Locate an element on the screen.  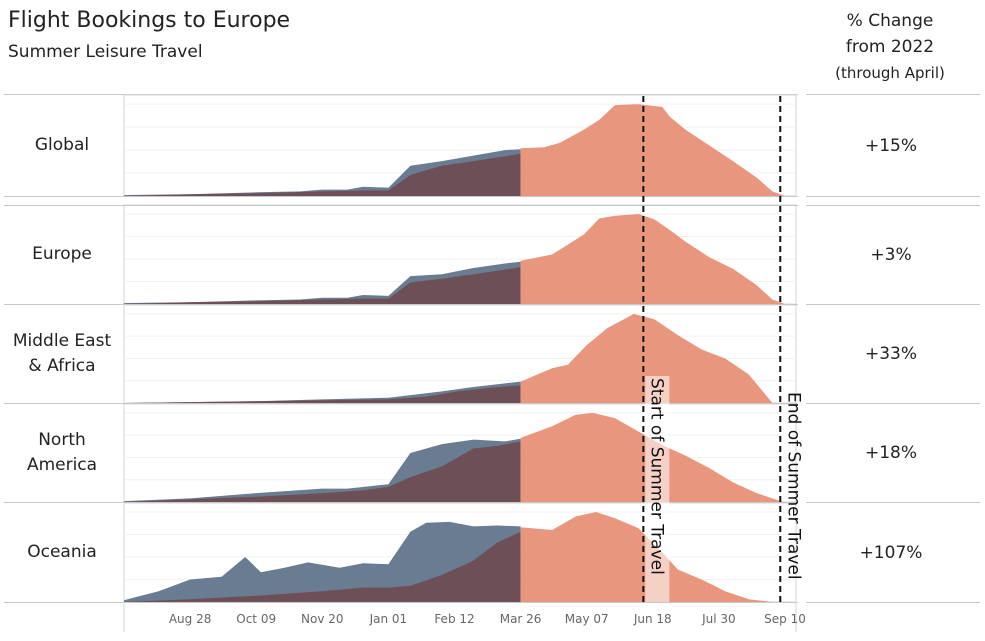
row-label-mea-line-2: & Africa is located at coordinates (62, 366).